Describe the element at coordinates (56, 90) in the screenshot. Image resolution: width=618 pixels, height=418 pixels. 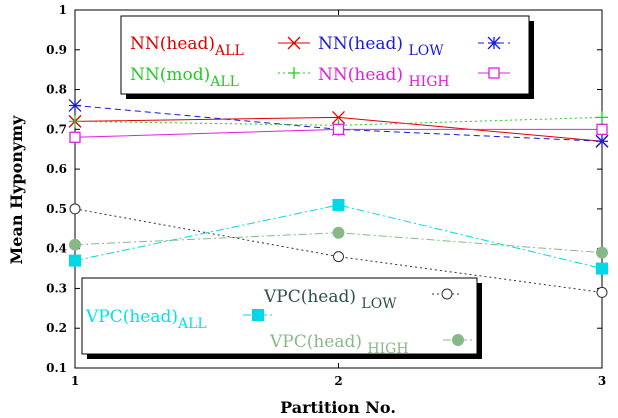
I see `y-tick-label: 0.8` at that location.